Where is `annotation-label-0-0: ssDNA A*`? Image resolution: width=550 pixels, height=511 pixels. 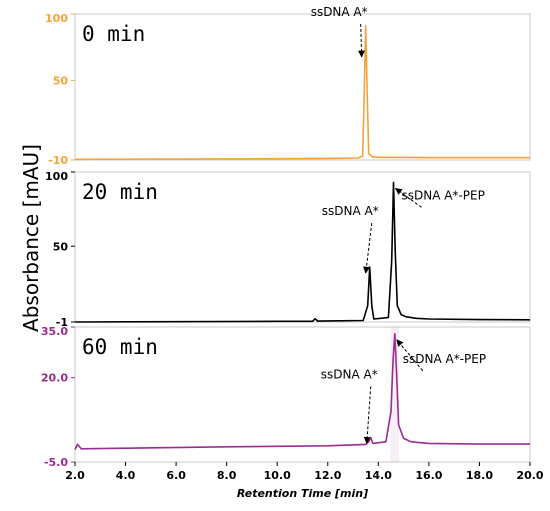 annotation-label-0-0: ssDNA A* is located at coordinates (339, 12).